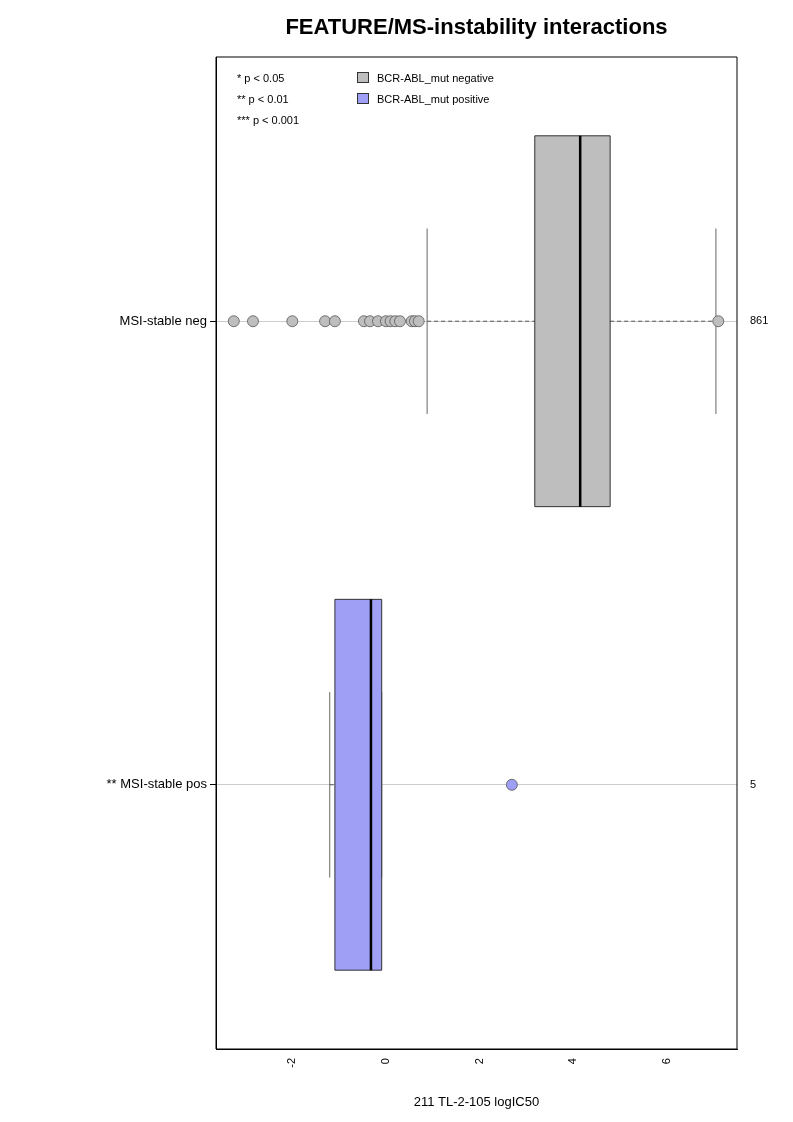 The height and width of the screenshot is (1122, 793). Describe the element at coordinates (478, 1061) in the screenshot. I see `x-tick-label: 2` at that location.